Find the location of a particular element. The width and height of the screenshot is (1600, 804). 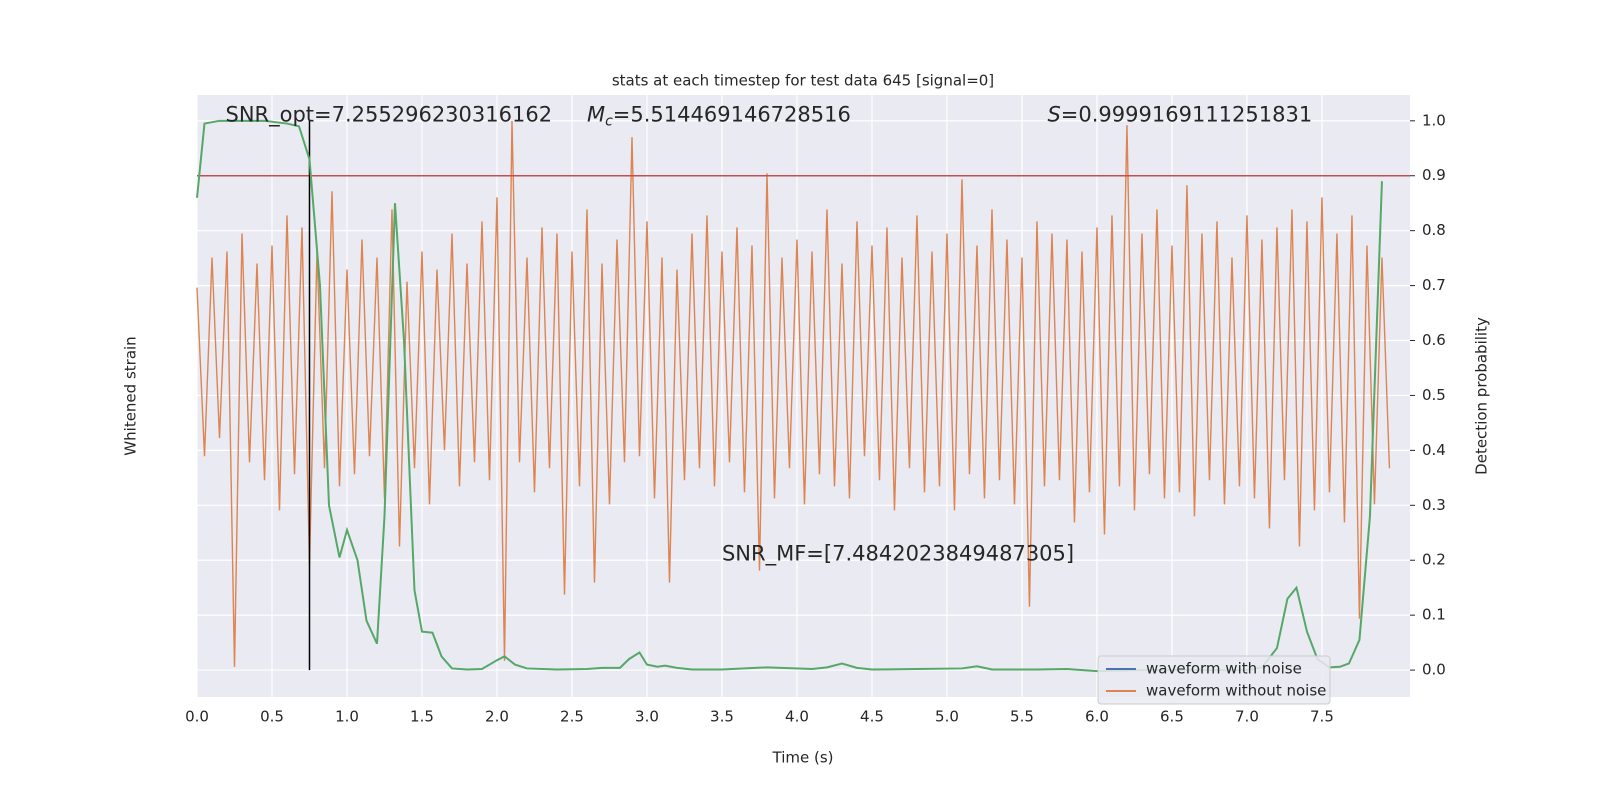

x-tick-label: 3.0 is located at coordinates (647, 717).